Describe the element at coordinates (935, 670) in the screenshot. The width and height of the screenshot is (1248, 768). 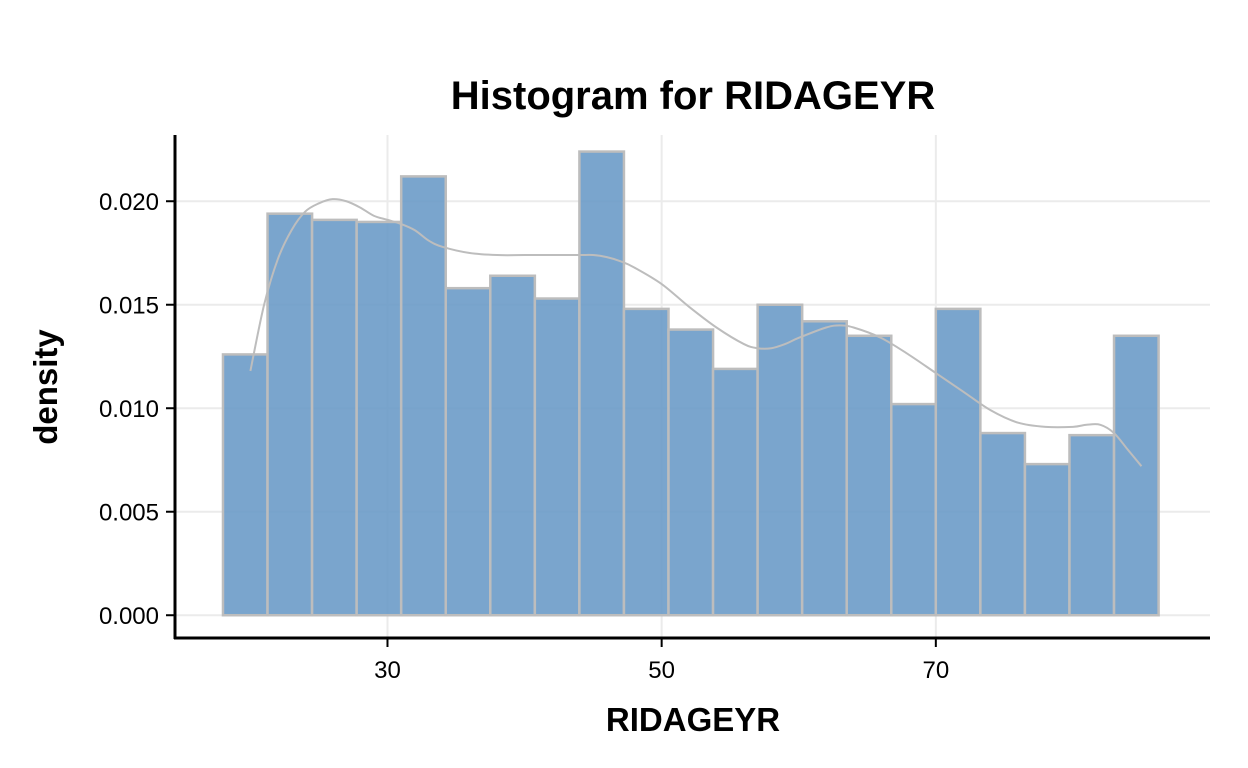
I see `x-tick-label: 70` at that location.